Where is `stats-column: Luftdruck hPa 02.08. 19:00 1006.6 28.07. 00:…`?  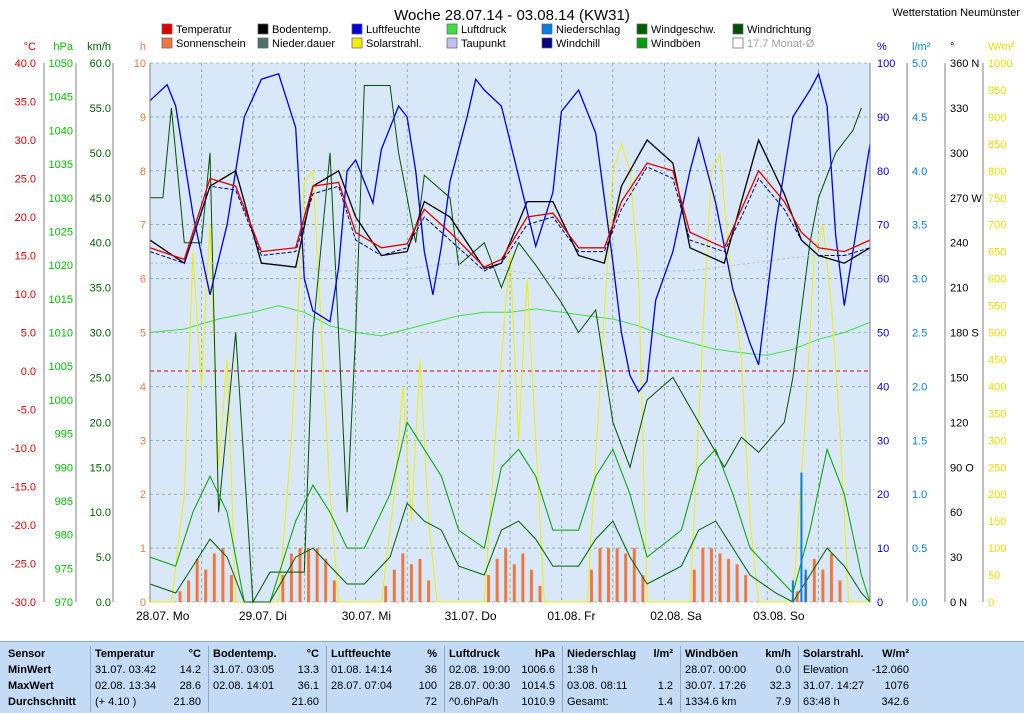
stats-column: Luftdruck hPa 02.08. 19:00 1006.6 28.07. 00:… is located at coordinates (502, 679).